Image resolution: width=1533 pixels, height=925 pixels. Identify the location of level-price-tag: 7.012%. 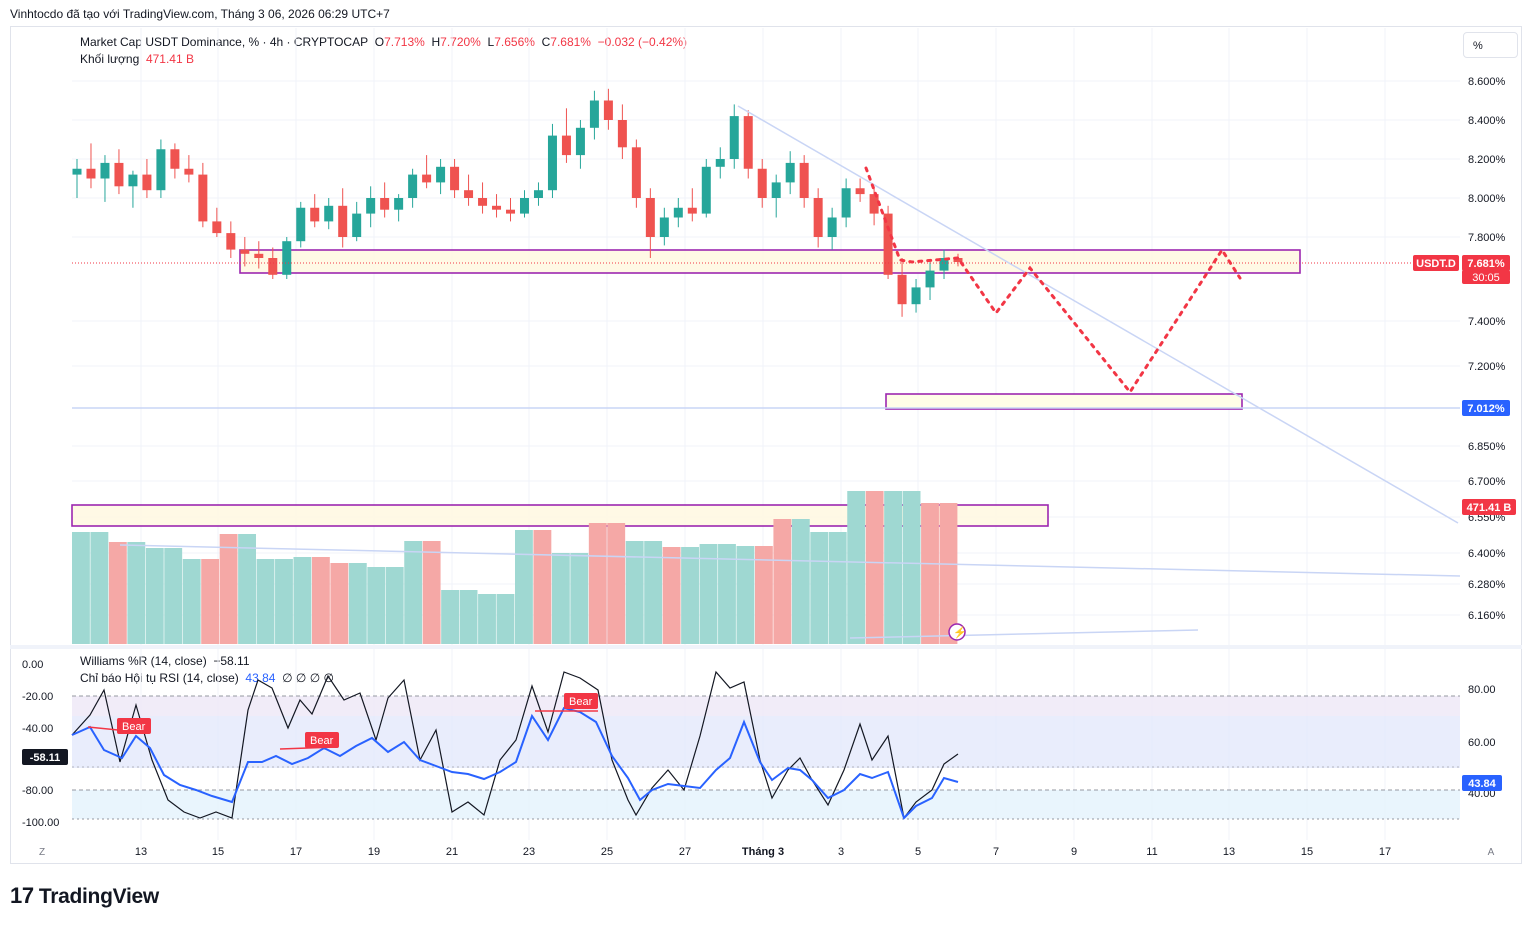
(1486, 409).